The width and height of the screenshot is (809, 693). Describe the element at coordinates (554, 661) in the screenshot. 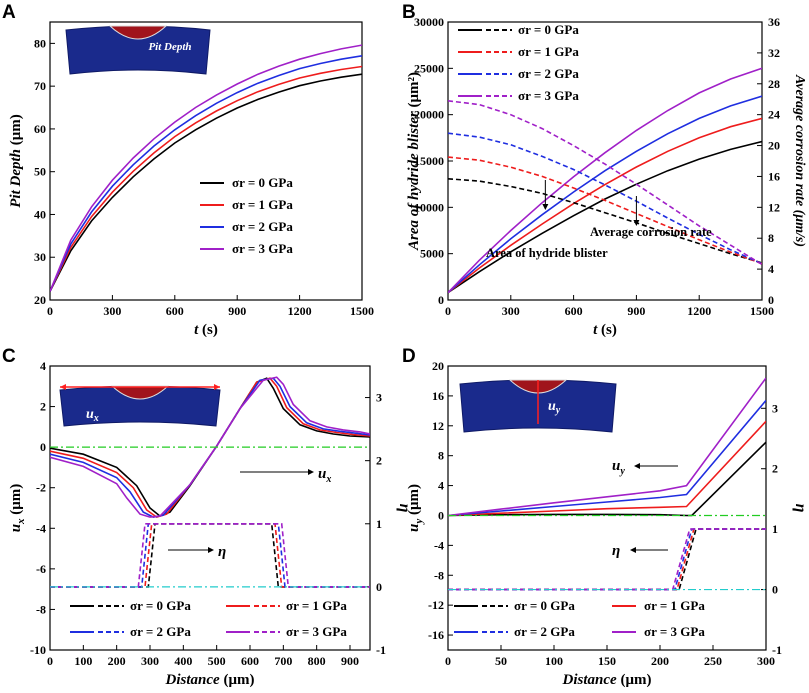

I see `x-tick-label: 100` at that location.